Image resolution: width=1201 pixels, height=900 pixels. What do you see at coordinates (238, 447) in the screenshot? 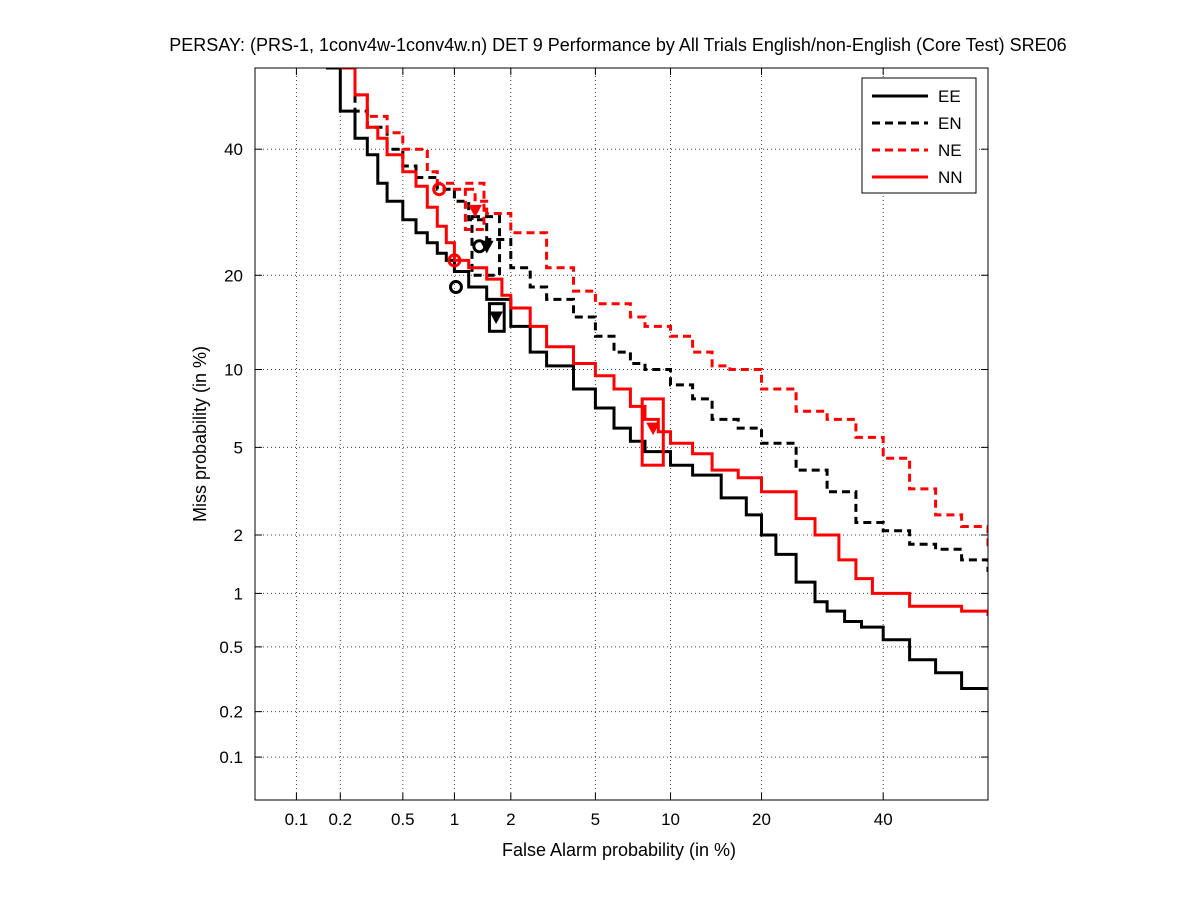
I see `y-tick-label: 5` at bounding box center [238, 447].